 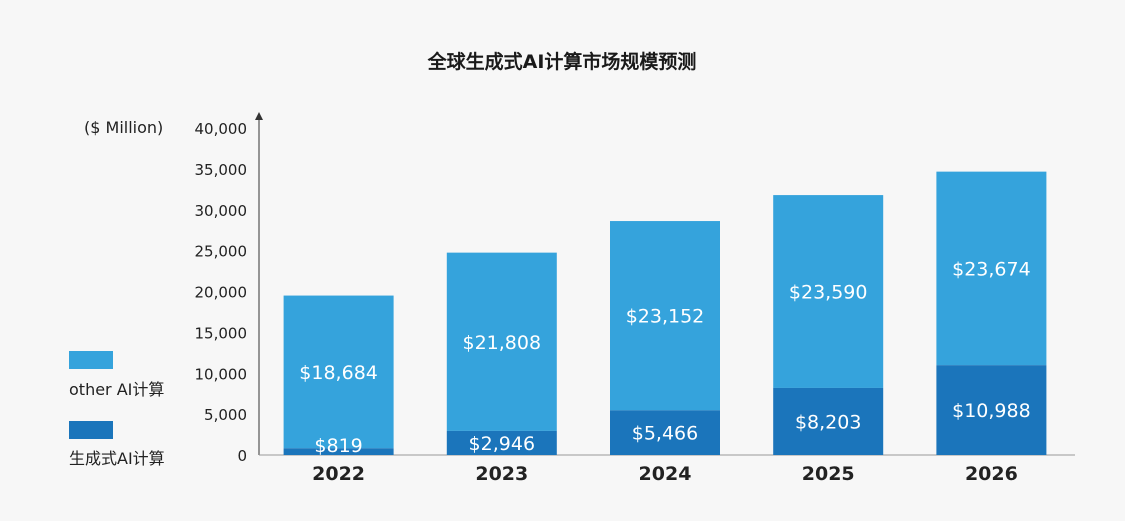 What do you see at coordinates (221, 374) in the screenshot?
I see `y-tick-label: 10,000` at bounding box center [221, 374].